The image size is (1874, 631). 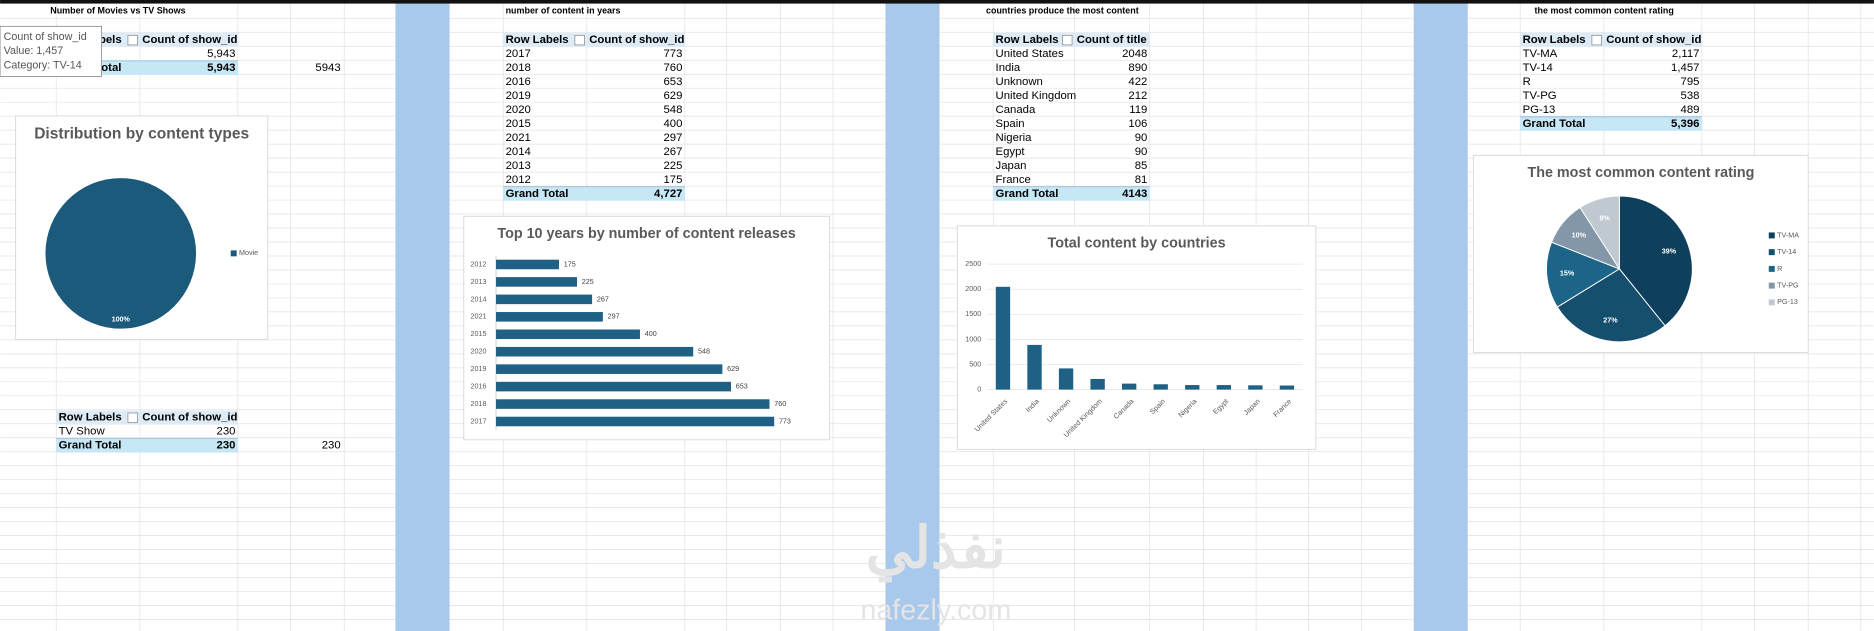 What do you see at coordinates (248, 253) in the screenshot?
I see `legend-label: Movie` at bounding box center [248, 253].